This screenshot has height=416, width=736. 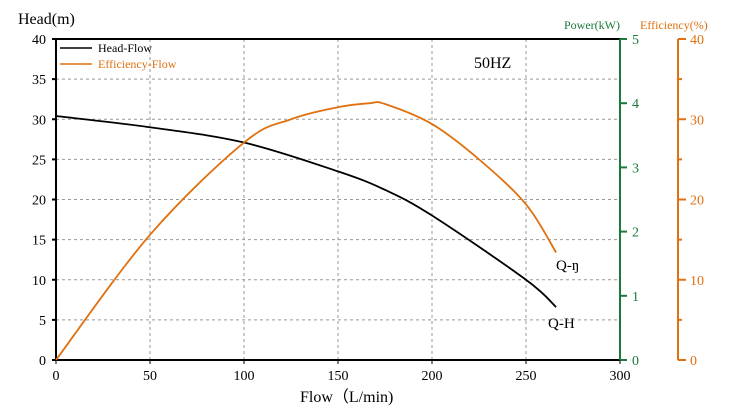 I want to click on y-tick-label: 5, so click(x=42, y=321).